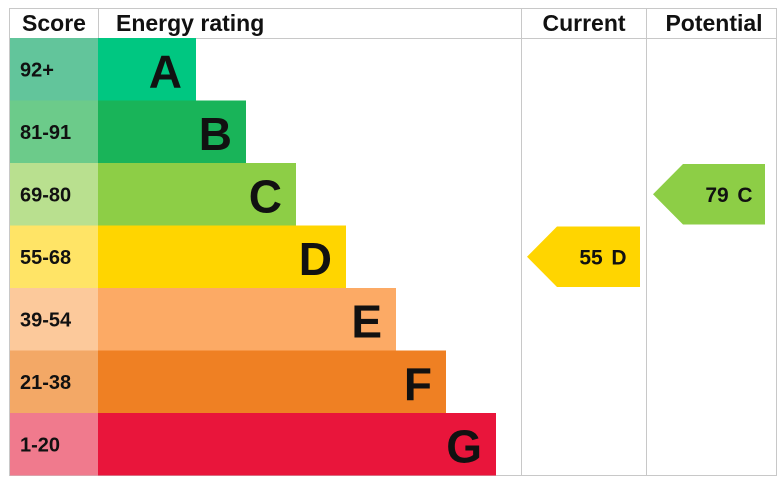 The image size is (783, 483). What do you see at coordinates (45, 133) in the screenshot?
I see `score-range: 81-91` at bounding box center [45, 133].